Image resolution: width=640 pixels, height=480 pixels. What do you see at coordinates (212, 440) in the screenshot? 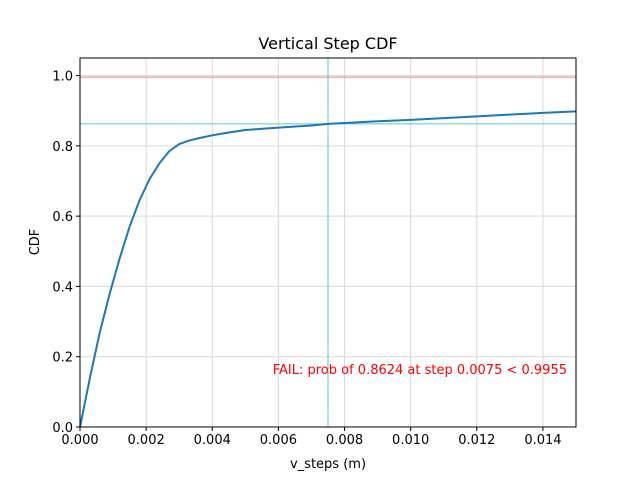
I see `x-tick-label: 0.004` at bounding box center [212, 440].